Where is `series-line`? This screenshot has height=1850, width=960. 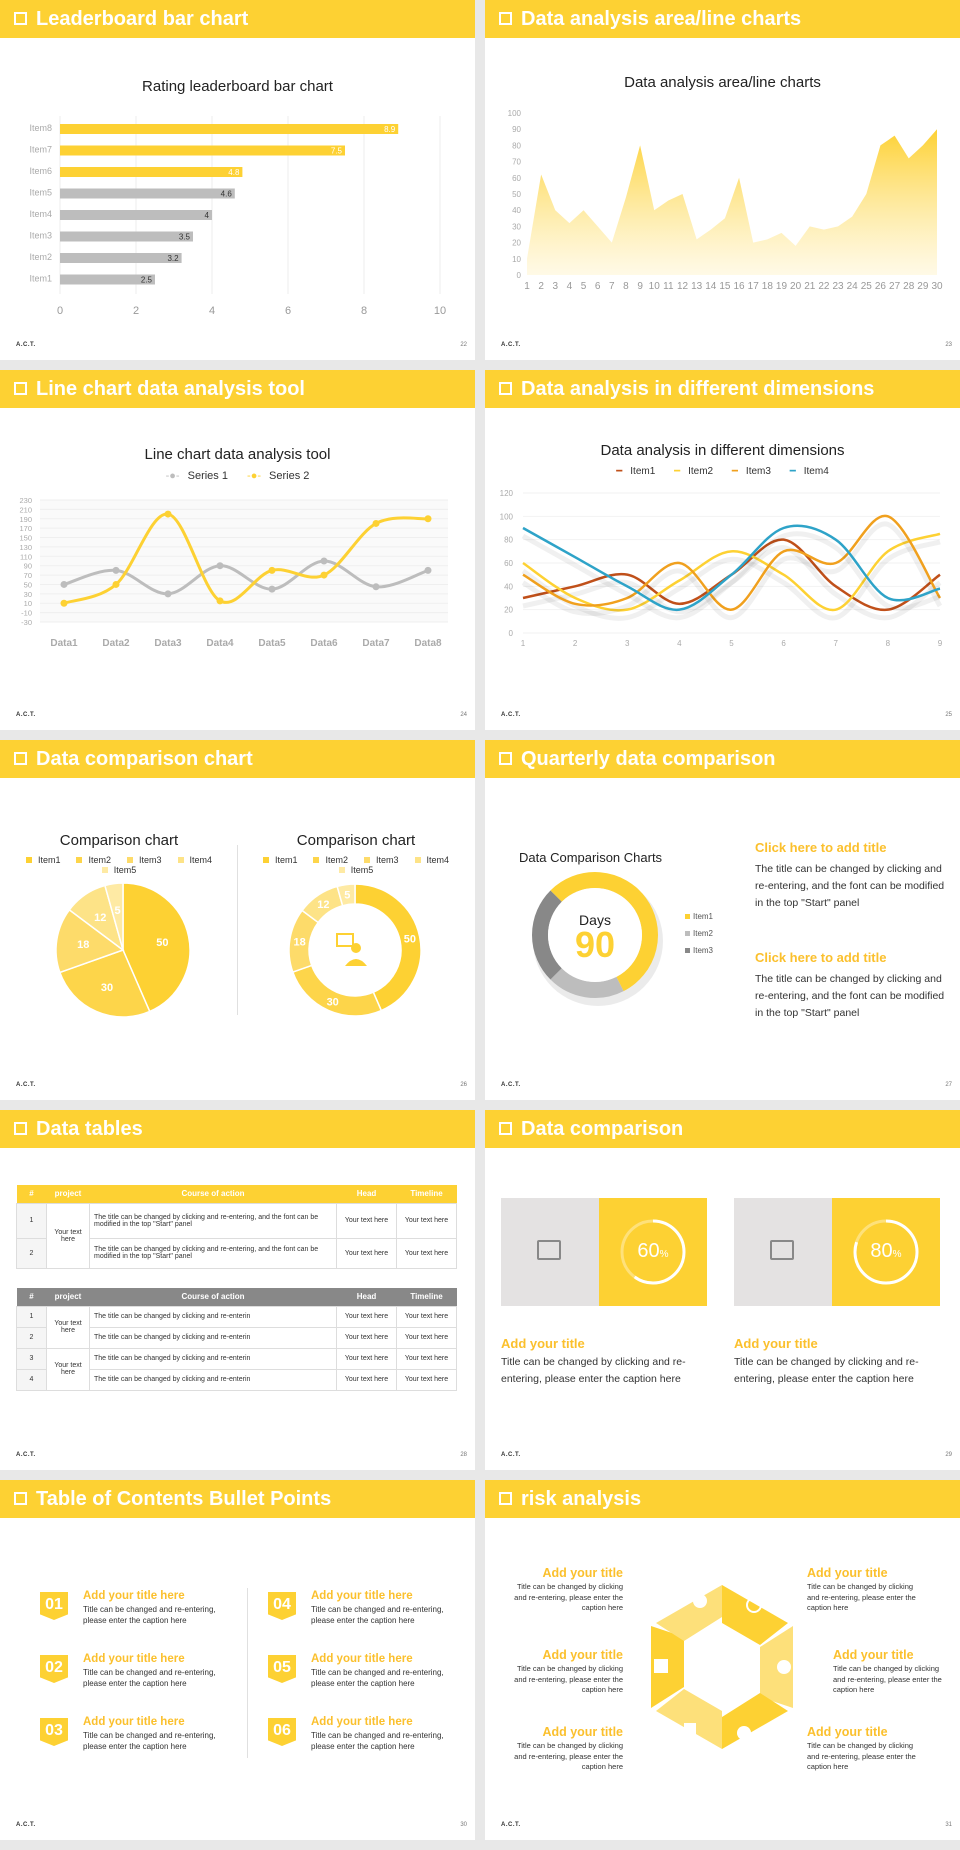
series-line is located at coordinates (246, 558).